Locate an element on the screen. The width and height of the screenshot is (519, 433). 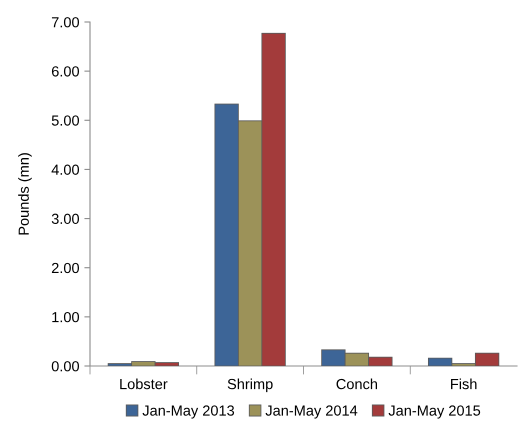
x-tick-label: Lobster is located at coordinates (144, 384).